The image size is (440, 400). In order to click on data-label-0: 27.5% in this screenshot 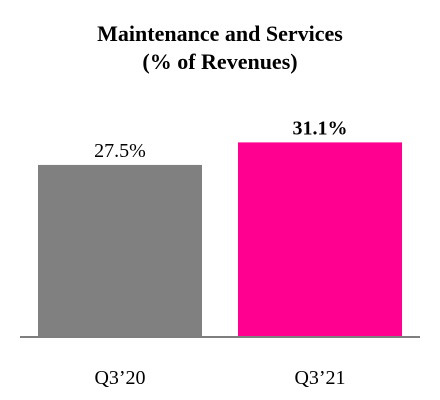, I will do `click(120, 151)`.